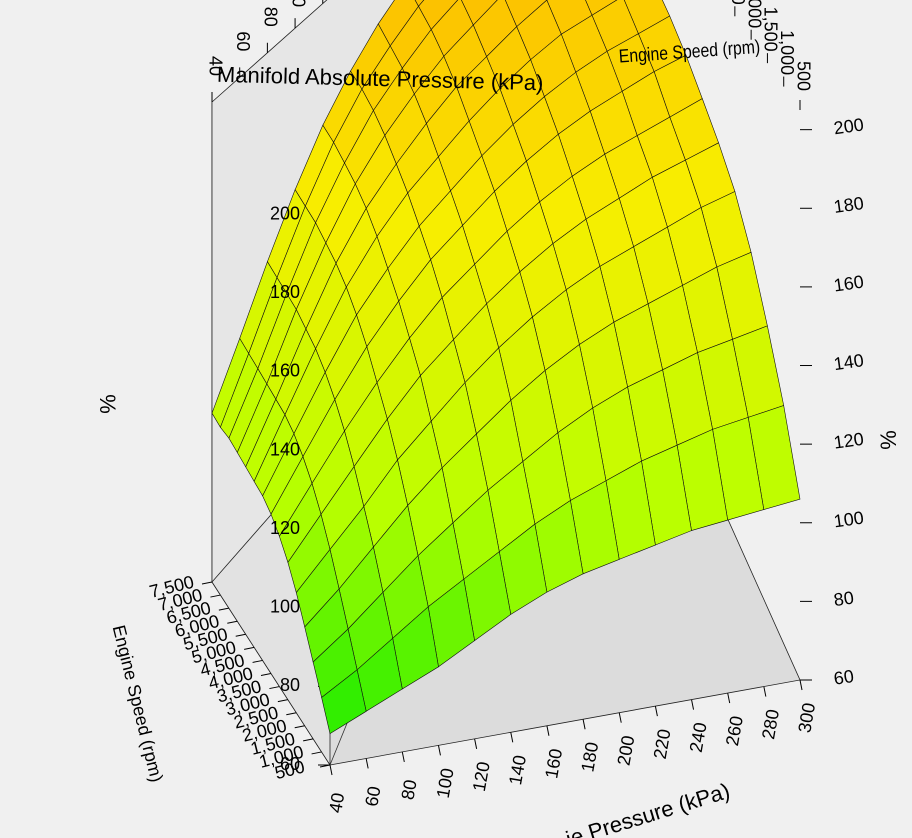  What do you see at coordinates (481, 776) in the screenshot?
I see `x-tick-label-bottom: 120` at bounding box center [481, 776].